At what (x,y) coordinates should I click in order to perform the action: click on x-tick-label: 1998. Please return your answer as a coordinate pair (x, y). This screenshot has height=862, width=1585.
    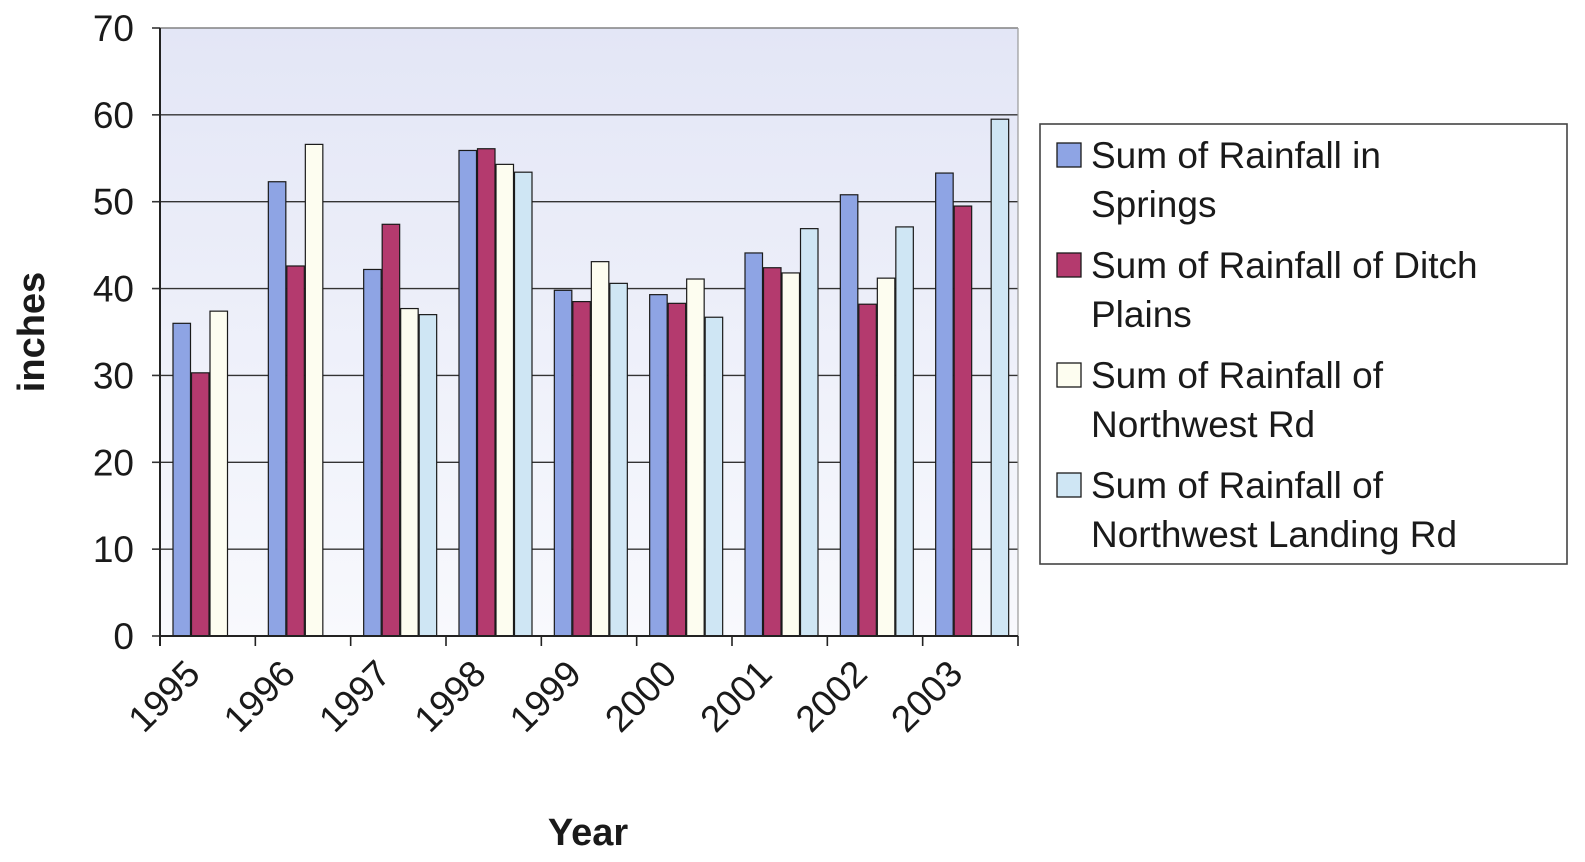
    Looking at the image, I should click on (449, 696).